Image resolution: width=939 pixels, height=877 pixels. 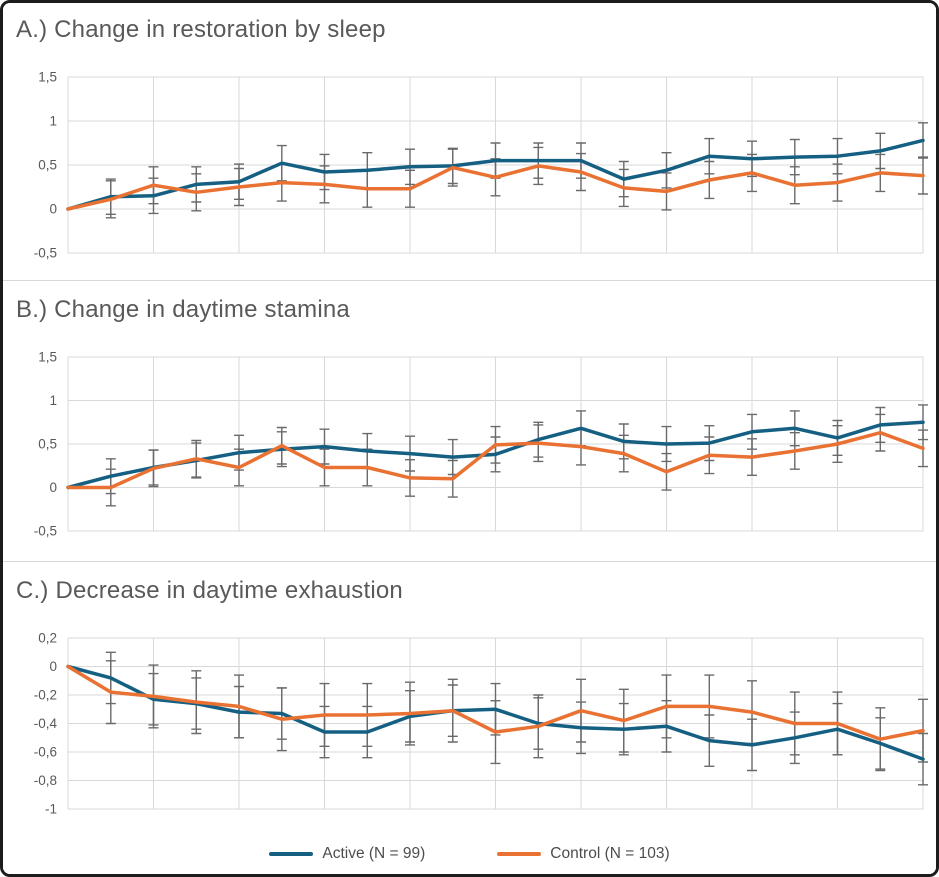 What do you see at coordinates (291, 853) in the screenshot?
I see `active-line-swatch` at bounding box center [291, 853].